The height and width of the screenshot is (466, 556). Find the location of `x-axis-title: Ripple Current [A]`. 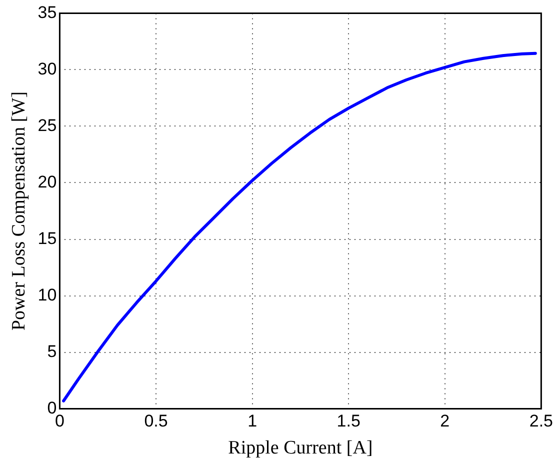

x-axis-title: Ripple Current [A] is located at coordinates (300, 448).